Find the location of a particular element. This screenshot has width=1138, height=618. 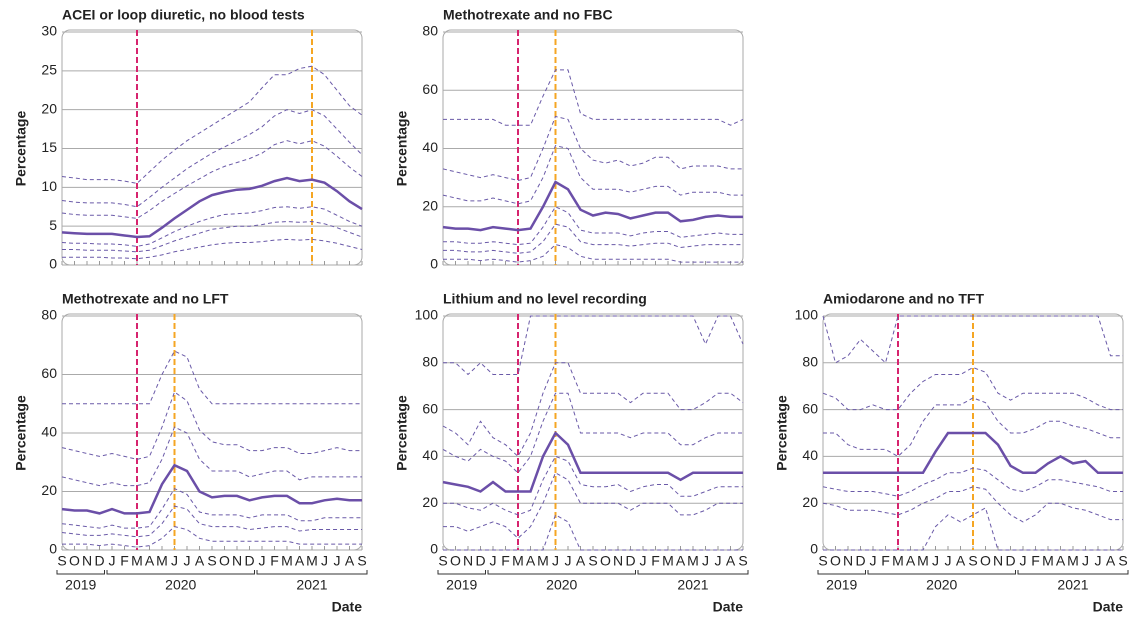

y-tick-label: 10 is located at coordinates (49, 186).